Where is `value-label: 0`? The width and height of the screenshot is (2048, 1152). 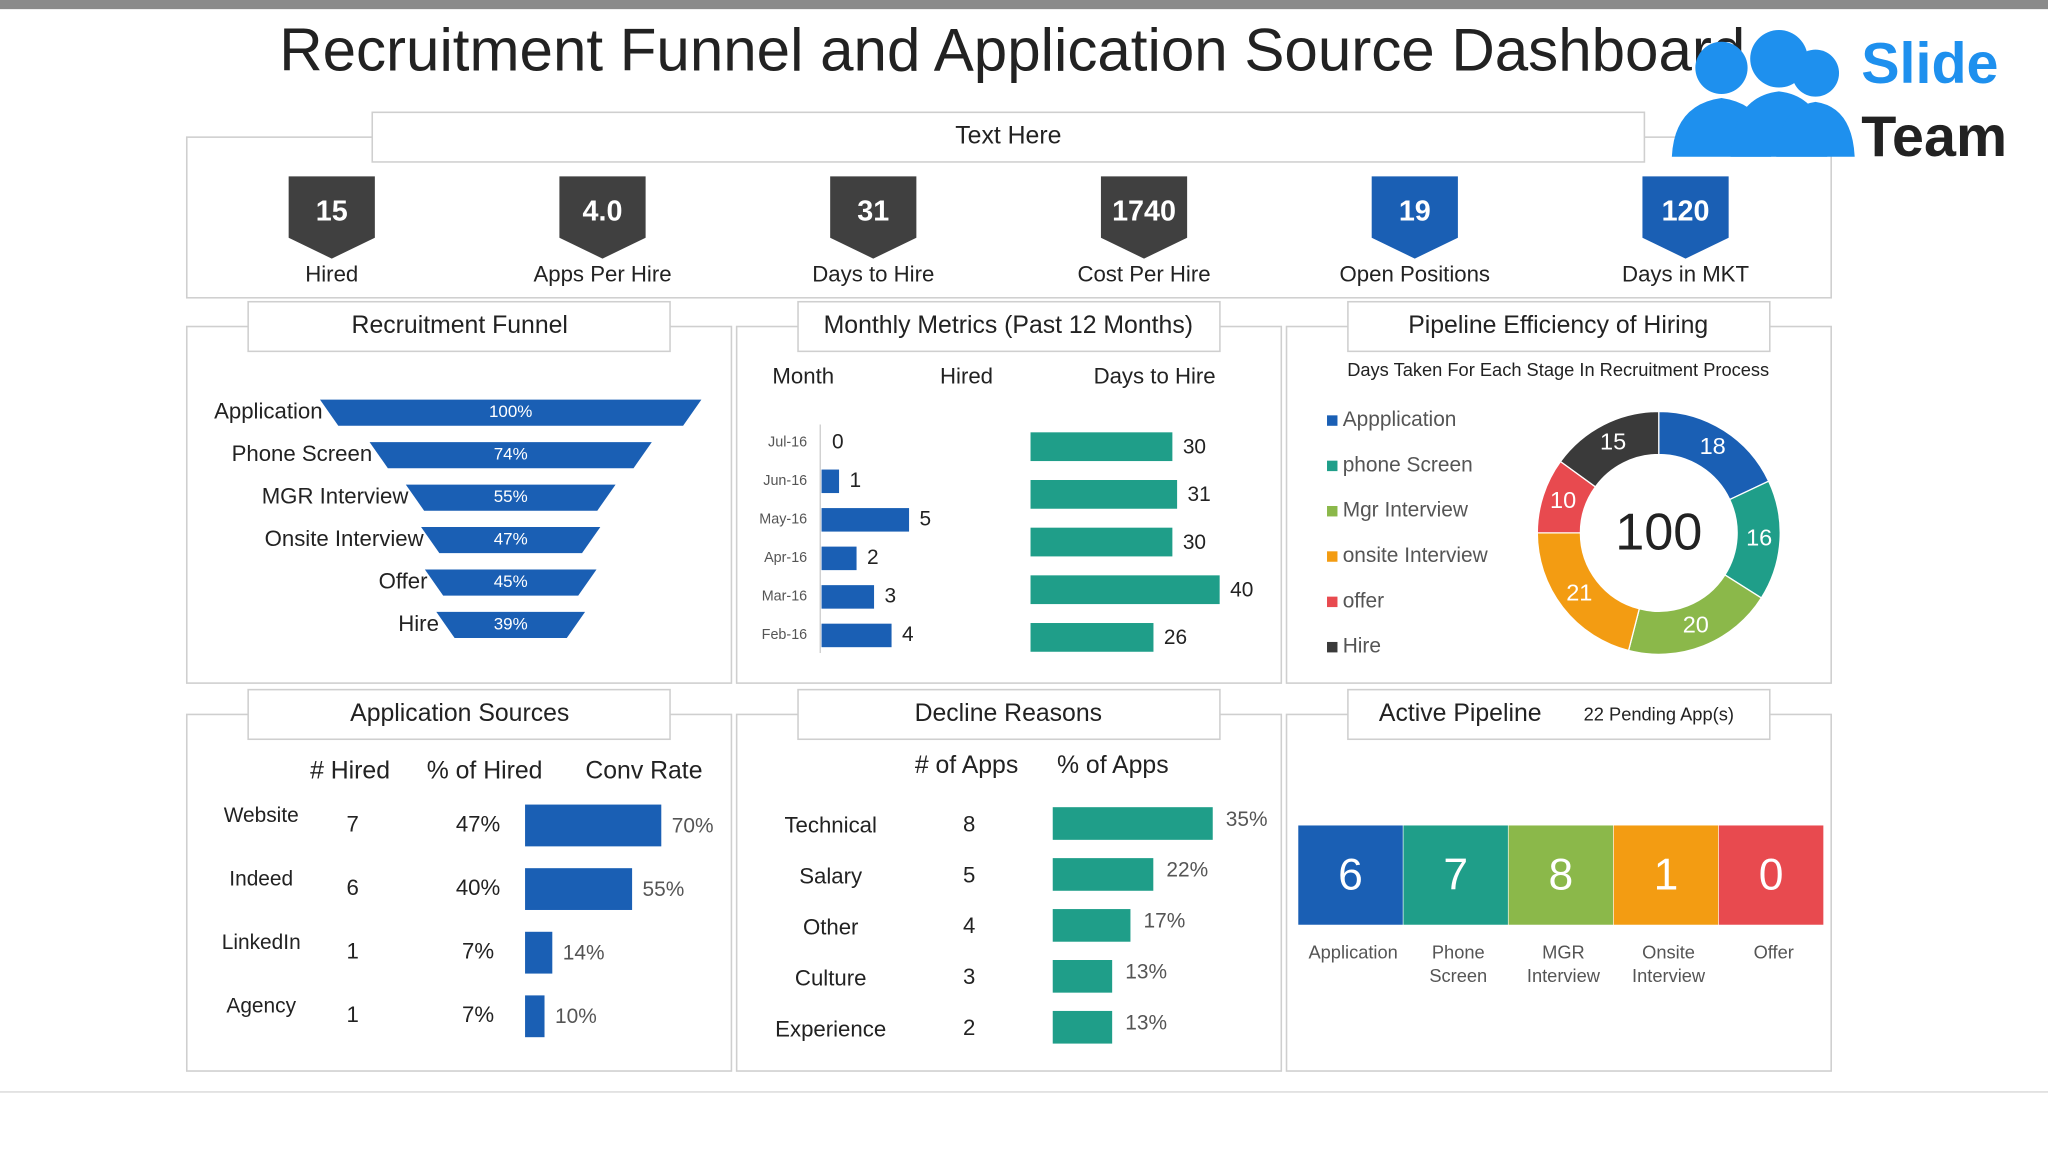 value-label: 0 is located at coordinates (838, 441).